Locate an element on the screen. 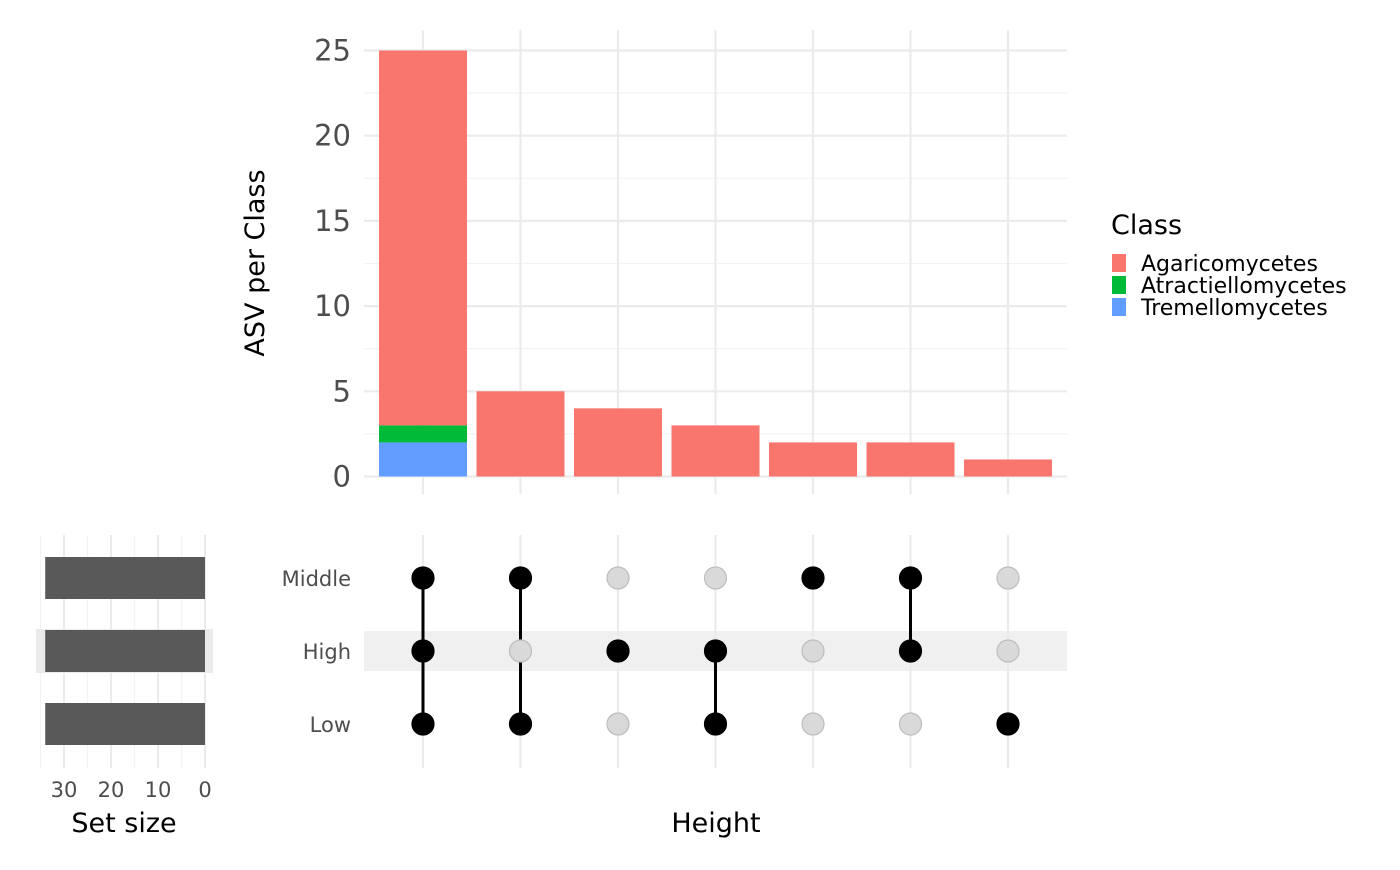  y-tick-label: 10 is located at coordinates (332, 306).